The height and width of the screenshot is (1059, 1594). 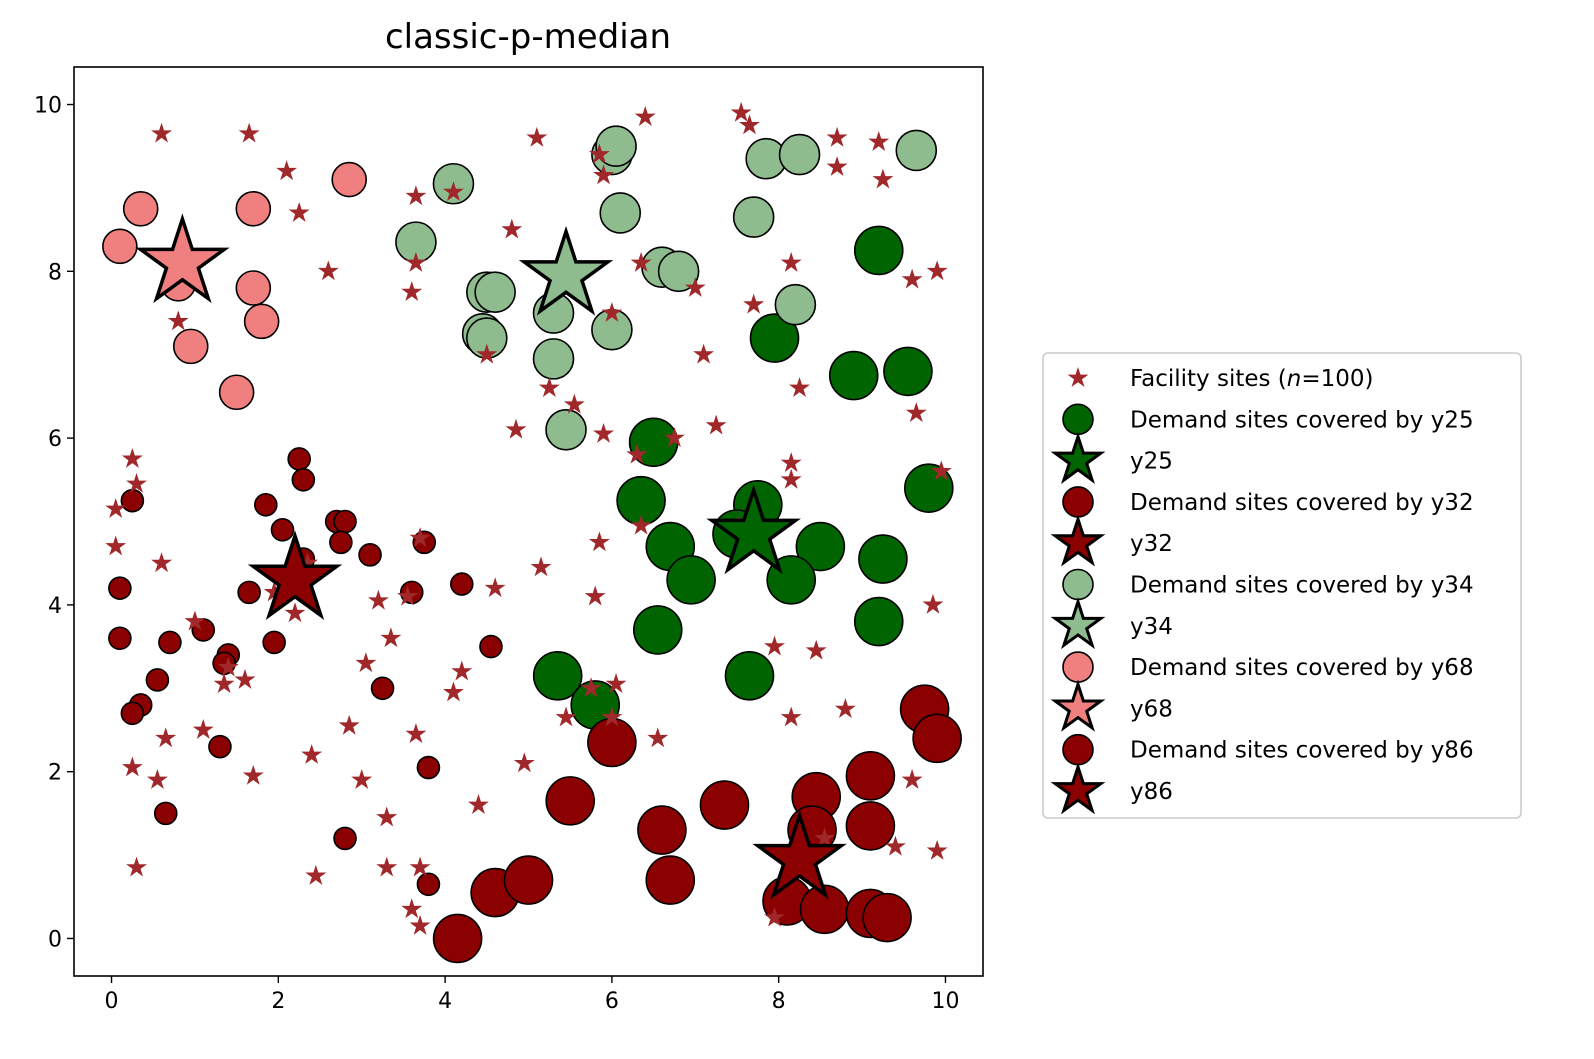 What do you see at coordinates (1078, 377) in the screenshot?
I see `legend-marker-facility` at bounding box center [1078, 377].